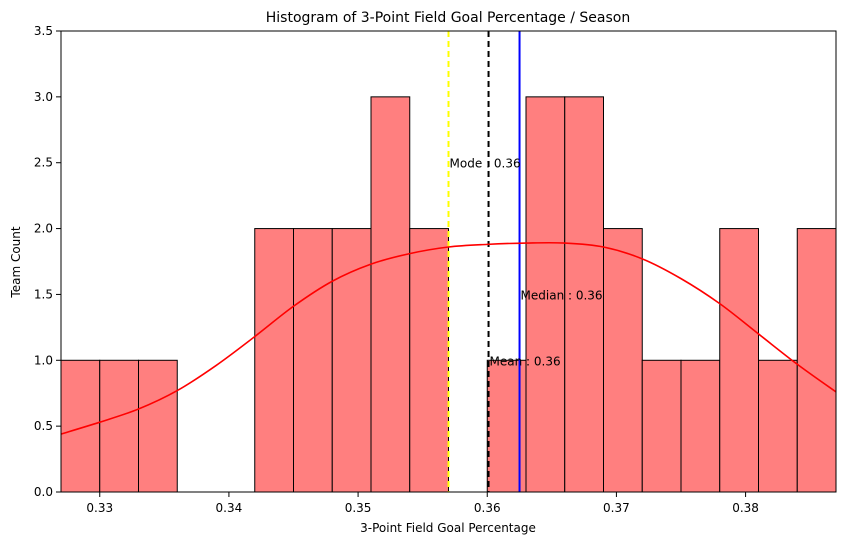 The width and height of the screenshot is (846, 549). Describe the element at coordinates (43, 360) in the screenshot. I see `y-tick-label: 1.0` at that location.